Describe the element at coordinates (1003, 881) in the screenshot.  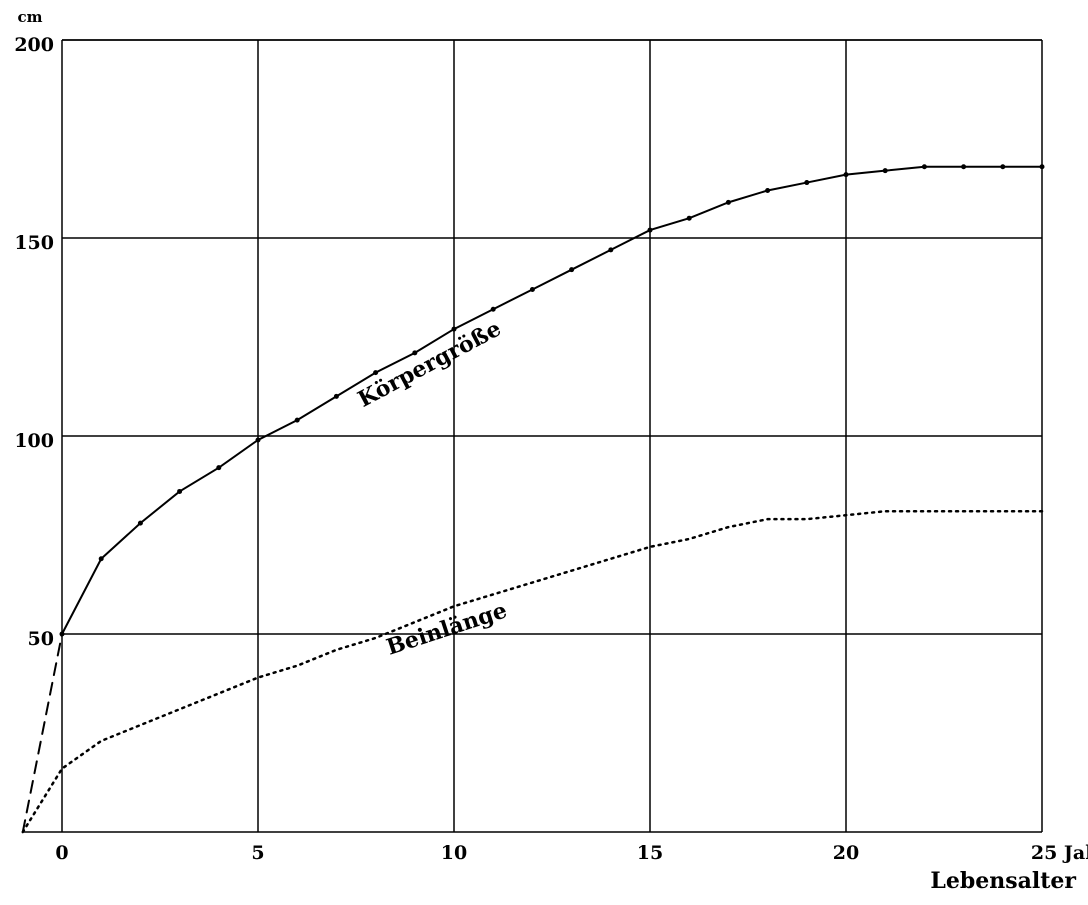
I see `x-axis-label: Lebensalter` at that location.